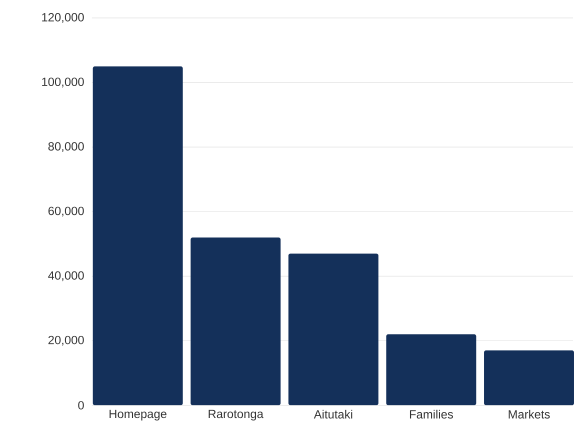 The height and width of the screenshot is (431, 574). What do you see at coordinates (81, 405) in the screenshot?
I see `y-tick-label: 0` at bounding box center [81, 405].